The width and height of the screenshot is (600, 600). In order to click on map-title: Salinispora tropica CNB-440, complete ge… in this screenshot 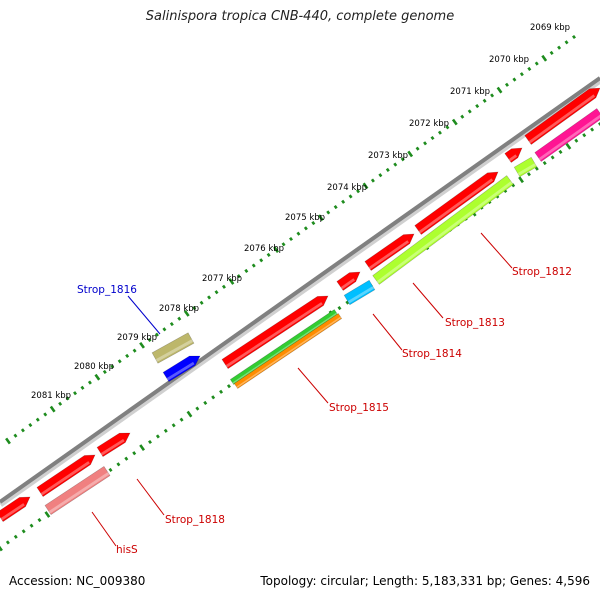, I will do `click(300, 16)`.